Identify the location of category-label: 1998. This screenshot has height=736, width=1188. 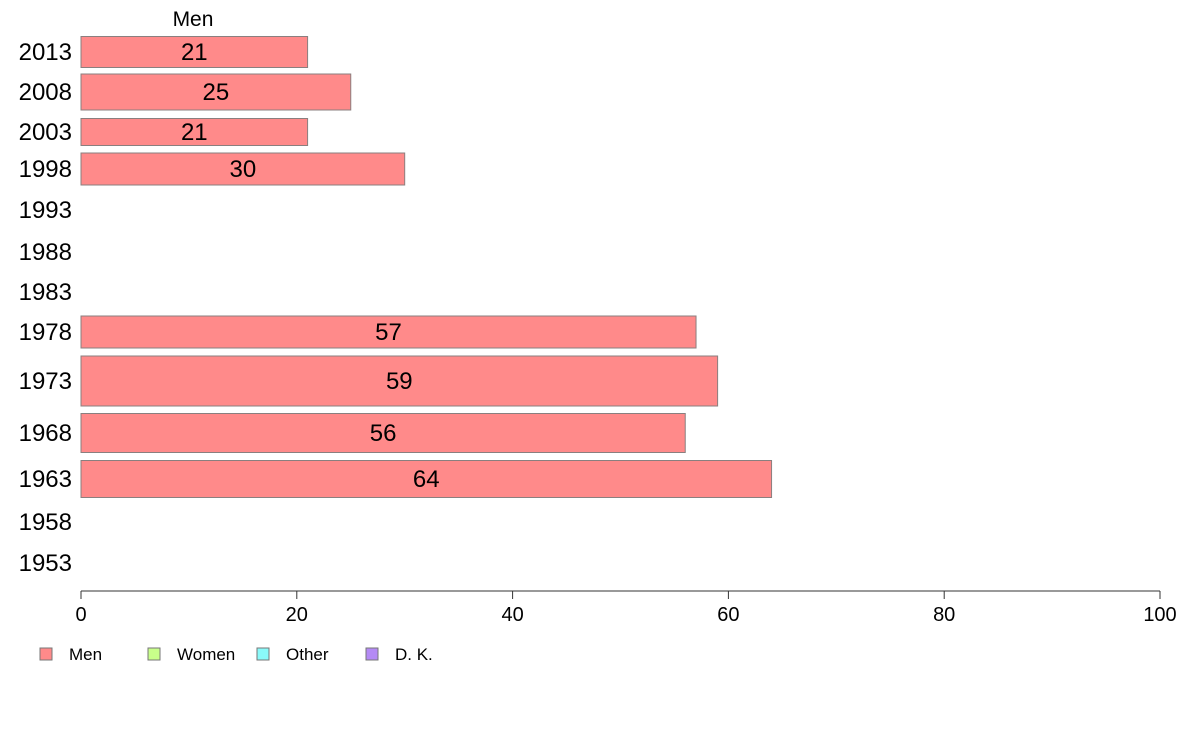
(45, 169).